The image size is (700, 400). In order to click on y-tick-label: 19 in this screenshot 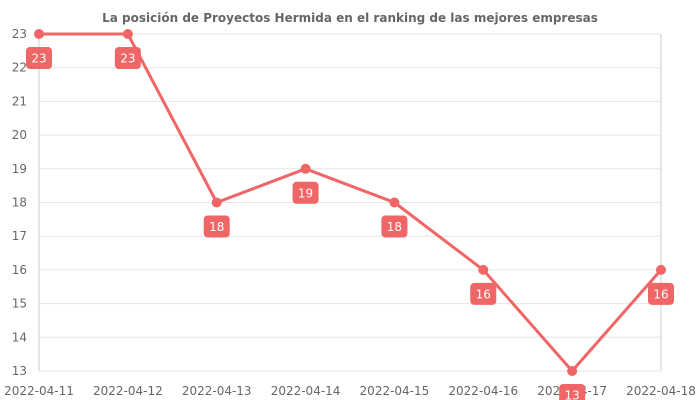, I will do `click(19, 169)`.